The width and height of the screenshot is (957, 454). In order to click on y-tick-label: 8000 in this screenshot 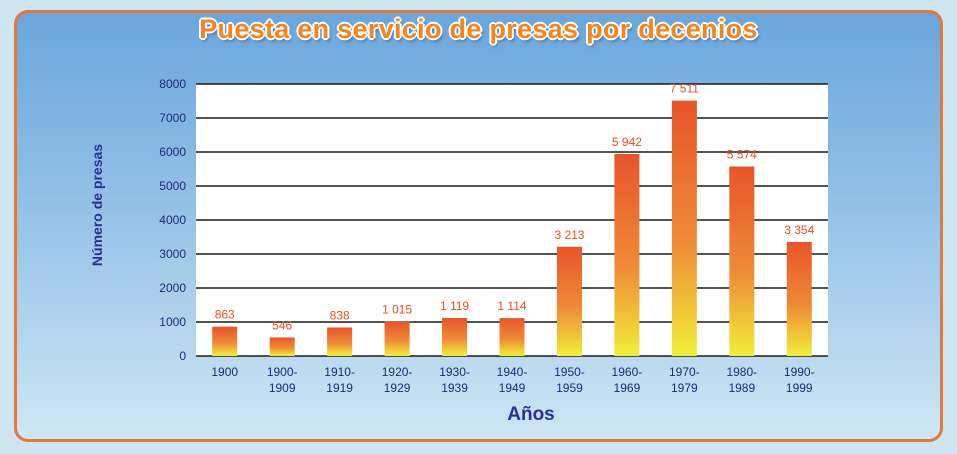, I will do `click(172, 84)`.